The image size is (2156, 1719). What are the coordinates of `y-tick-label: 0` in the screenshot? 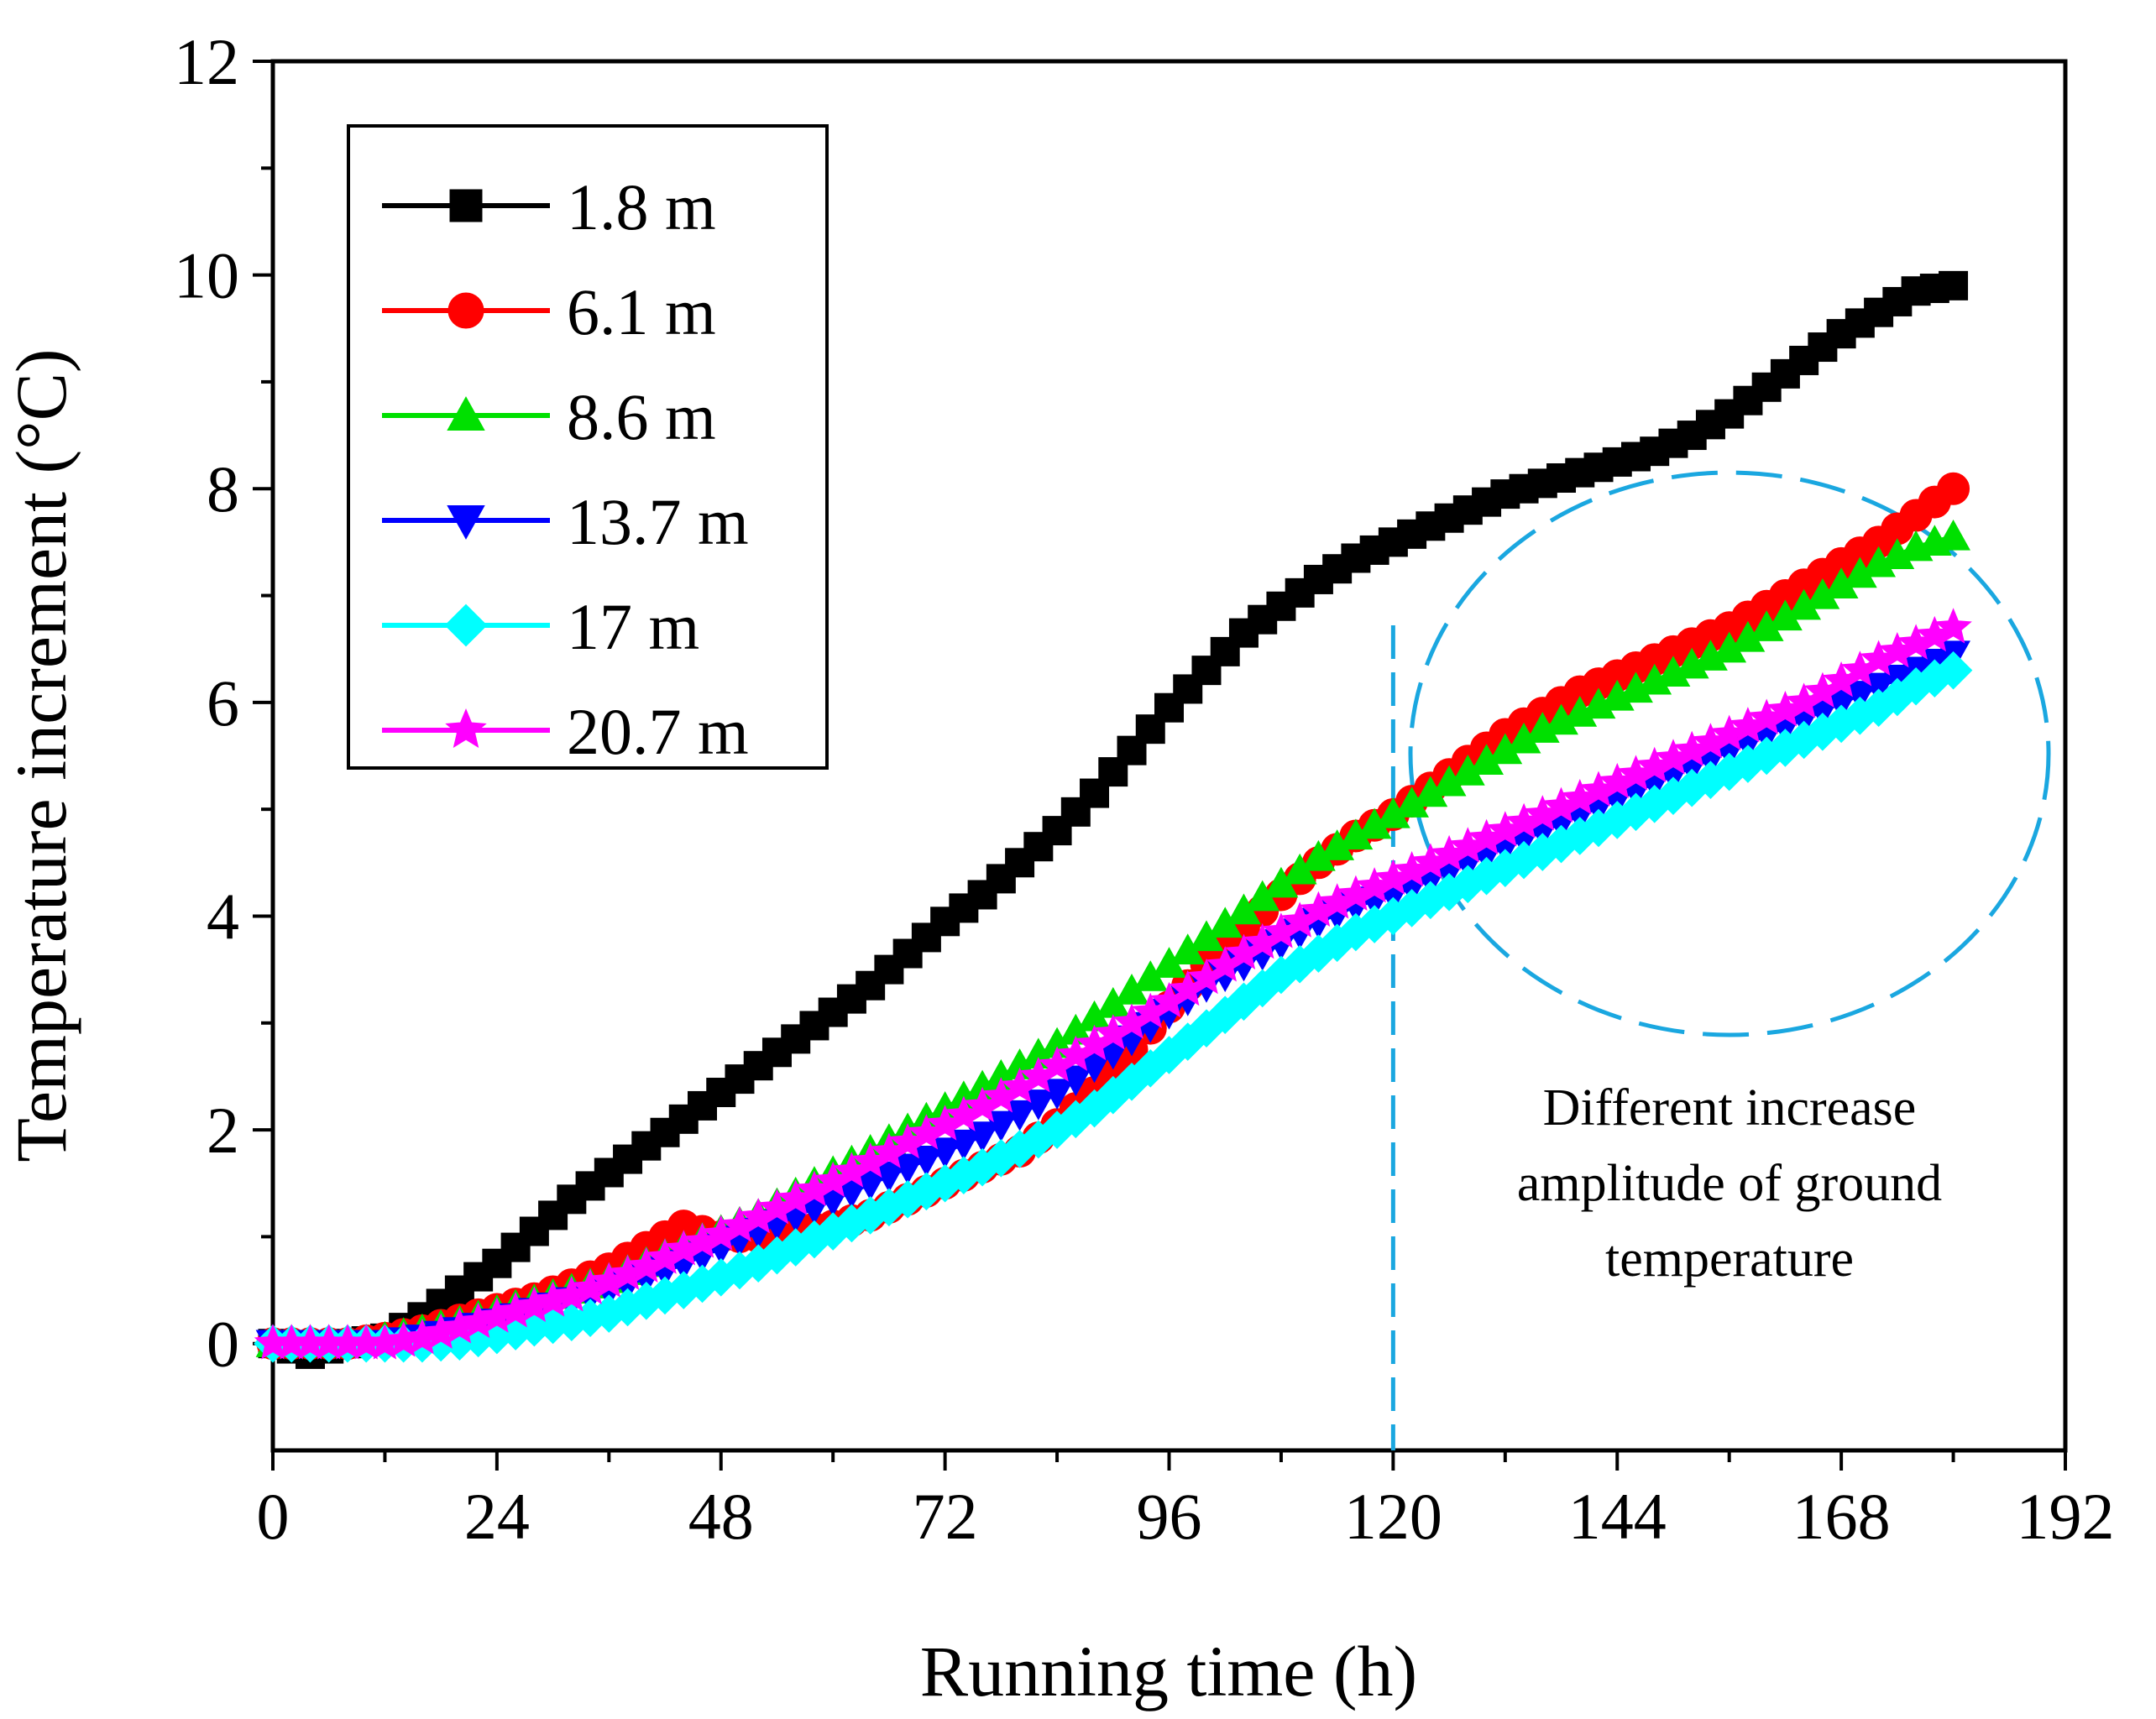 It's located at (223, 1344).